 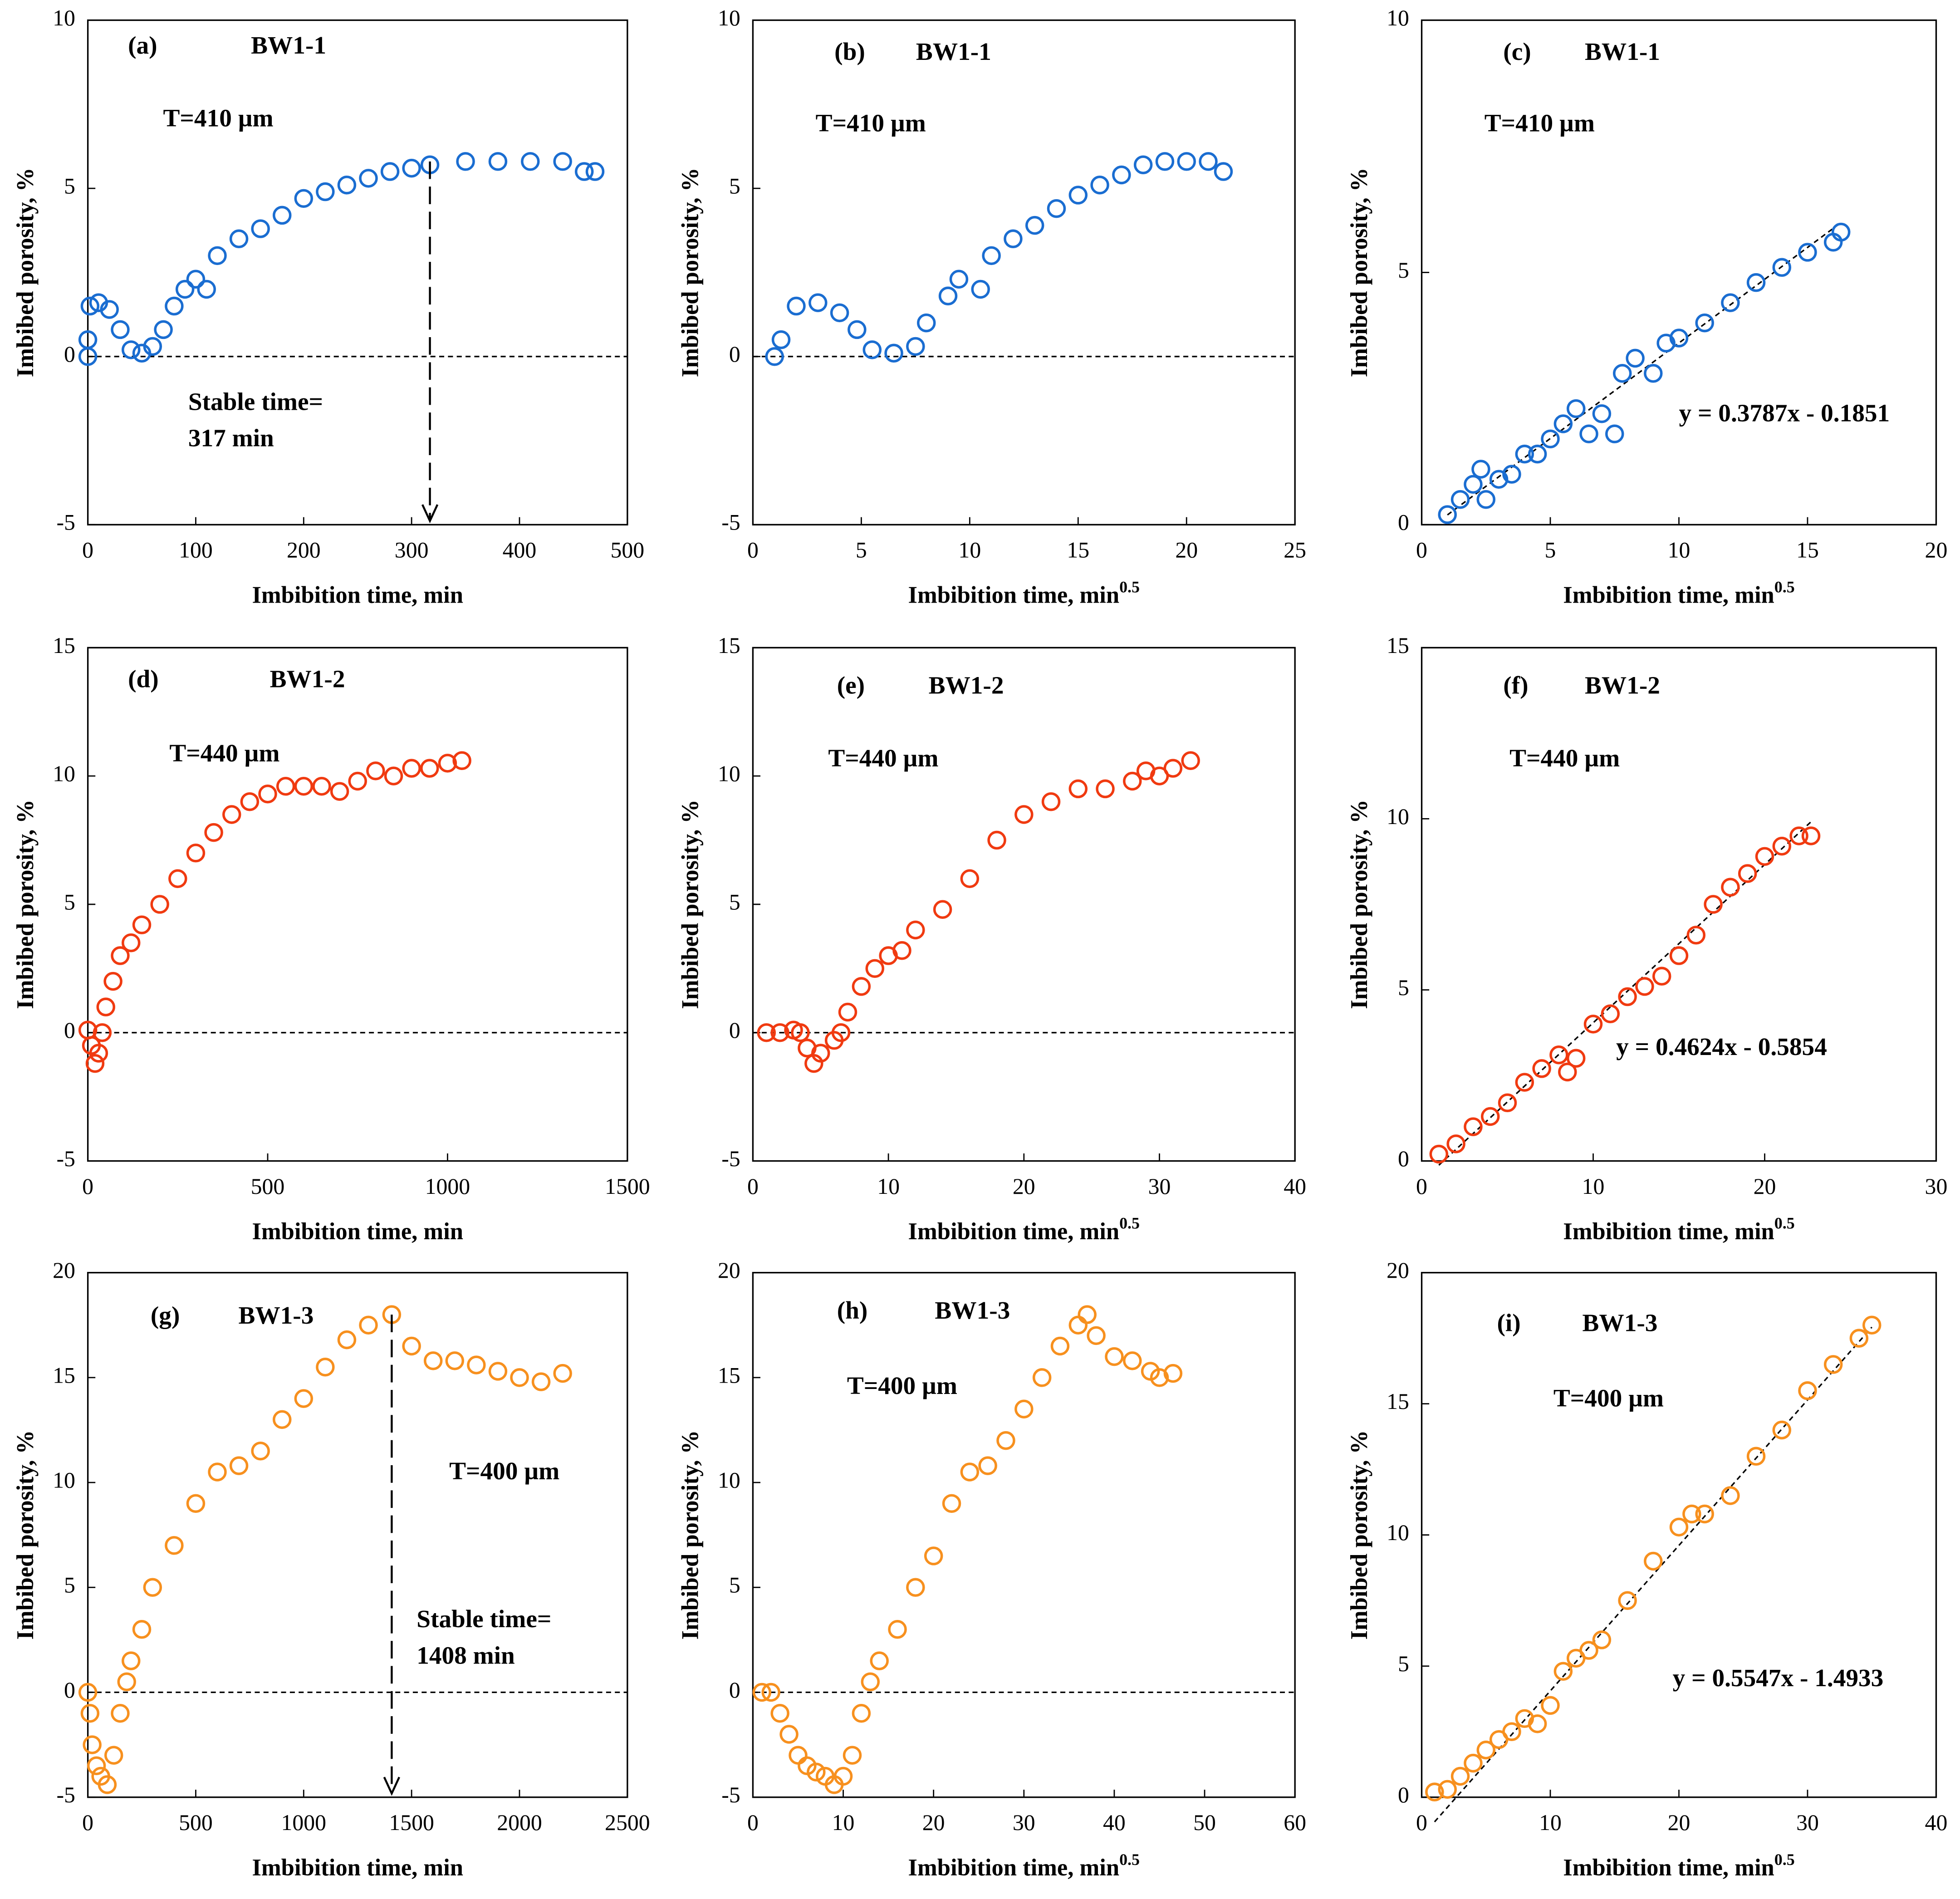 I want to click on fit-equation: y = 0.3787x - 0.1851, so click(x=1784, y=413).